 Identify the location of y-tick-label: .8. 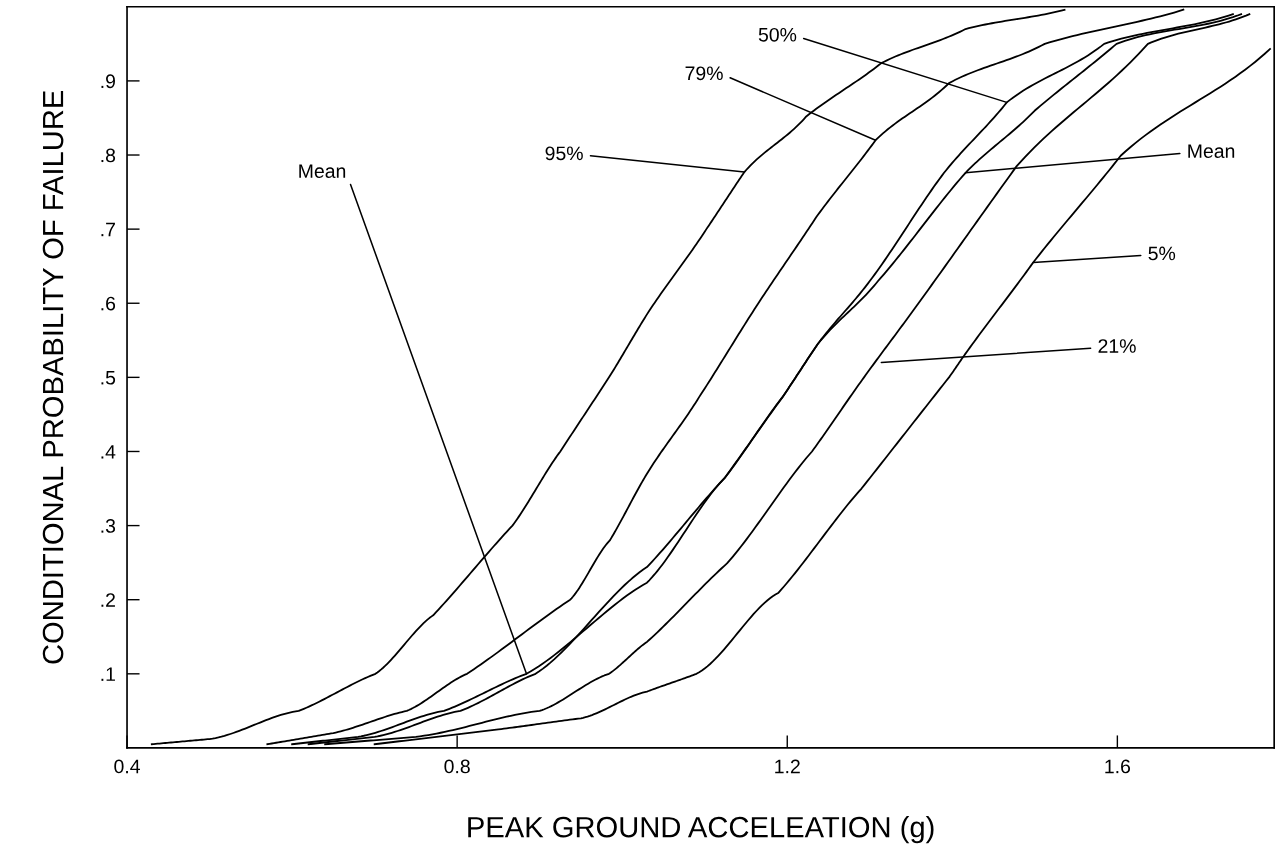
(108, 155).